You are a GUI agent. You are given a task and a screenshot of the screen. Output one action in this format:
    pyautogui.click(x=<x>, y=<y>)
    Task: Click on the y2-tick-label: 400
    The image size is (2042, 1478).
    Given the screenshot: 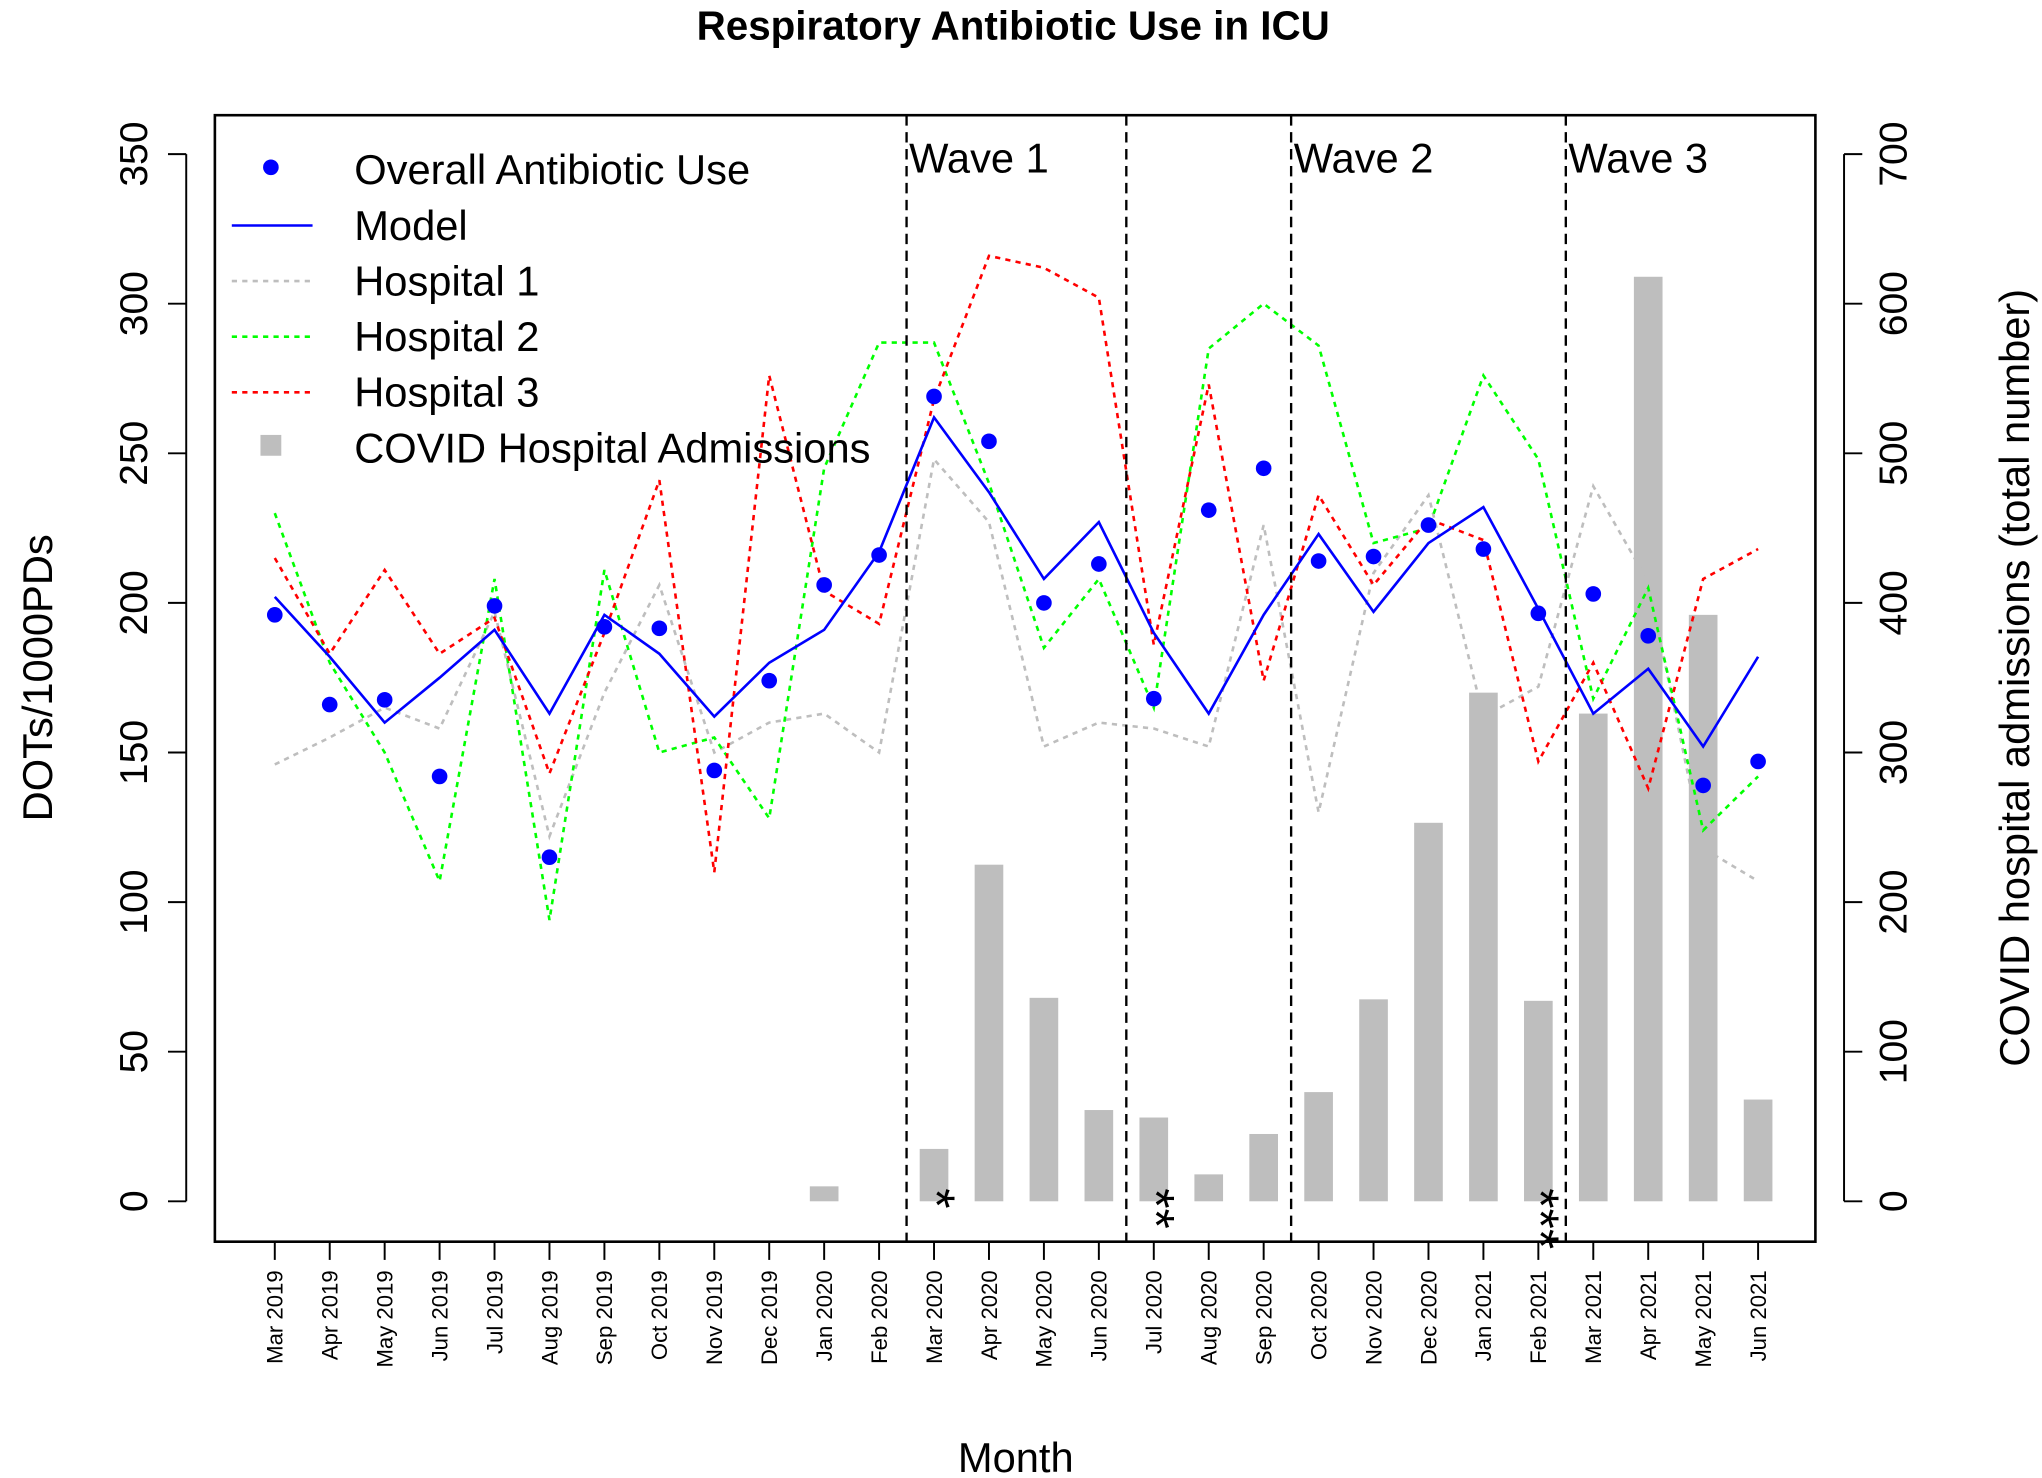 What is the action you would take?
    pyautogui.click(x=1894, y=602)
    